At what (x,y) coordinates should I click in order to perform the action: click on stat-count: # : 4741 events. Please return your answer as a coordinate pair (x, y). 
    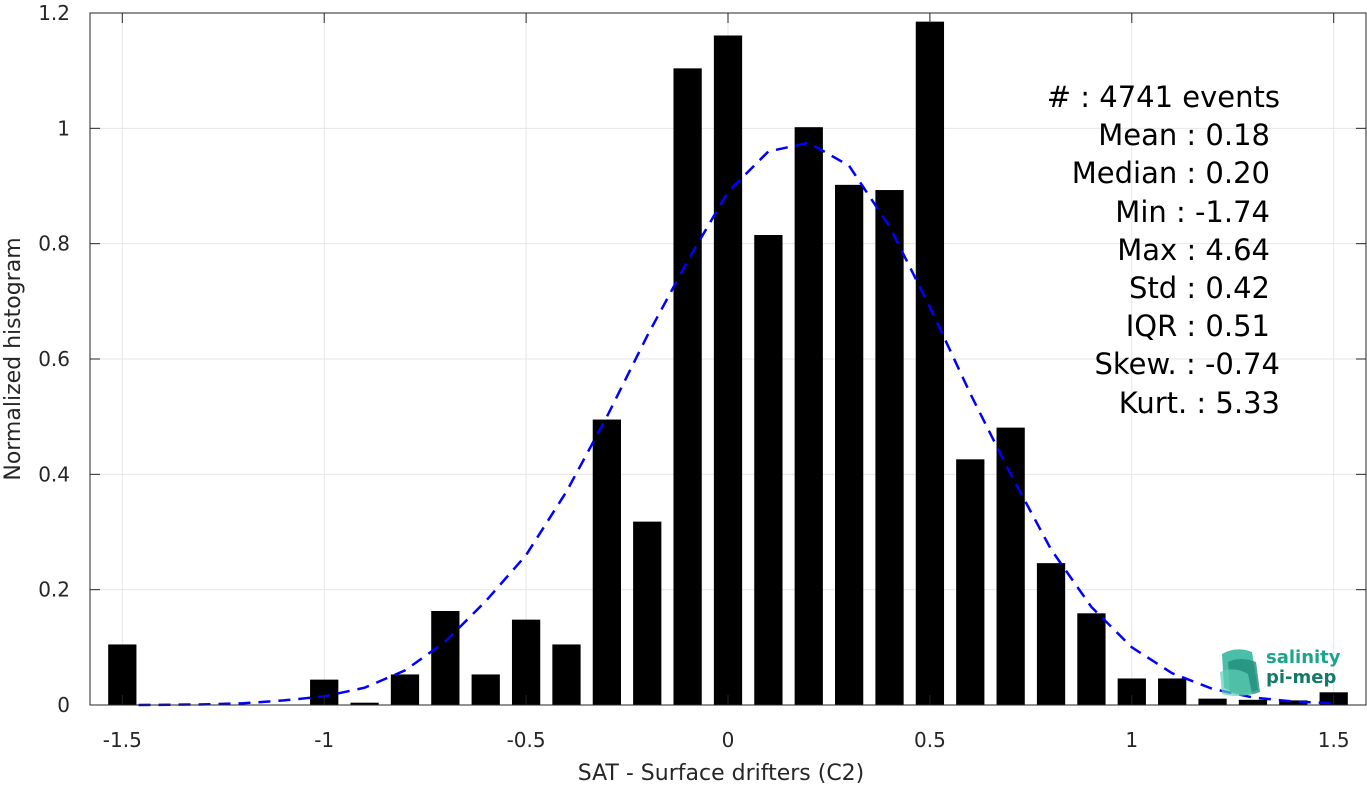
    Looking at the image, I should click on (1163, 97).